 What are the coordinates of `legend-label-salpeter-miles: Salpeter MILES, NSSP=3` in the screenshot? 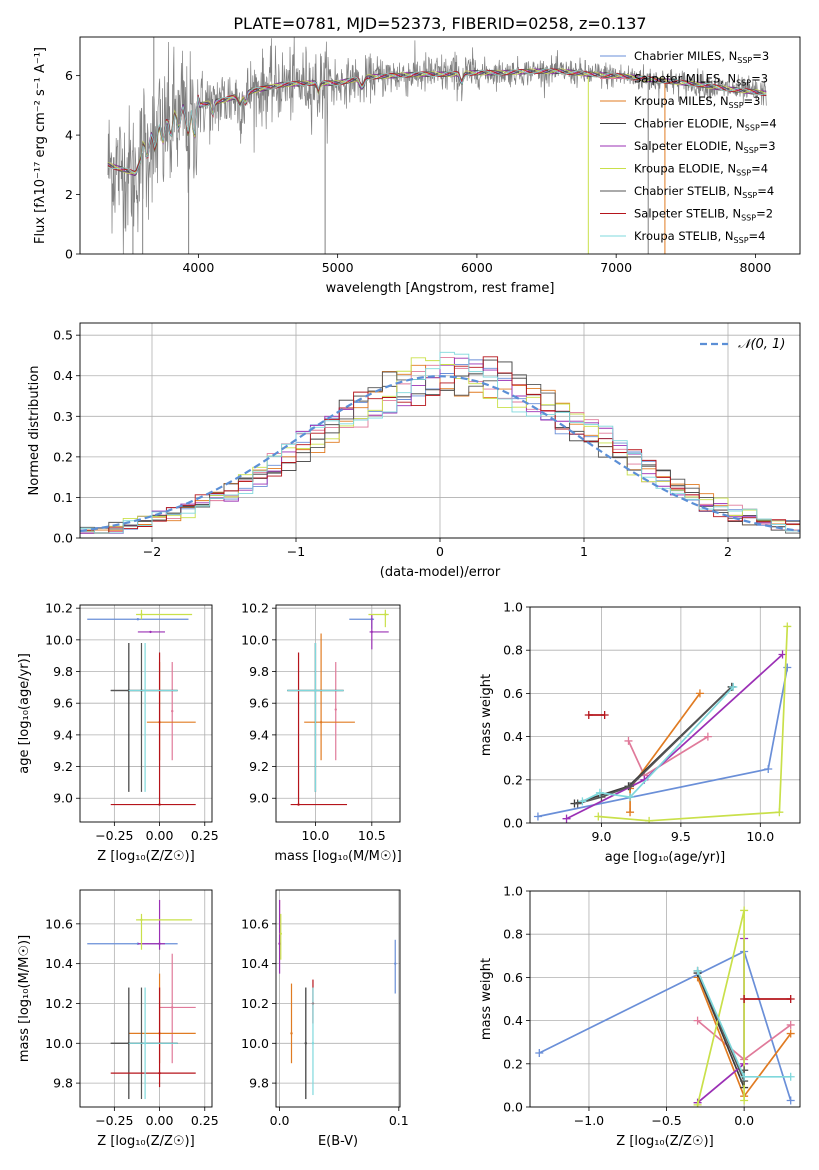 It's located at (701, 80).